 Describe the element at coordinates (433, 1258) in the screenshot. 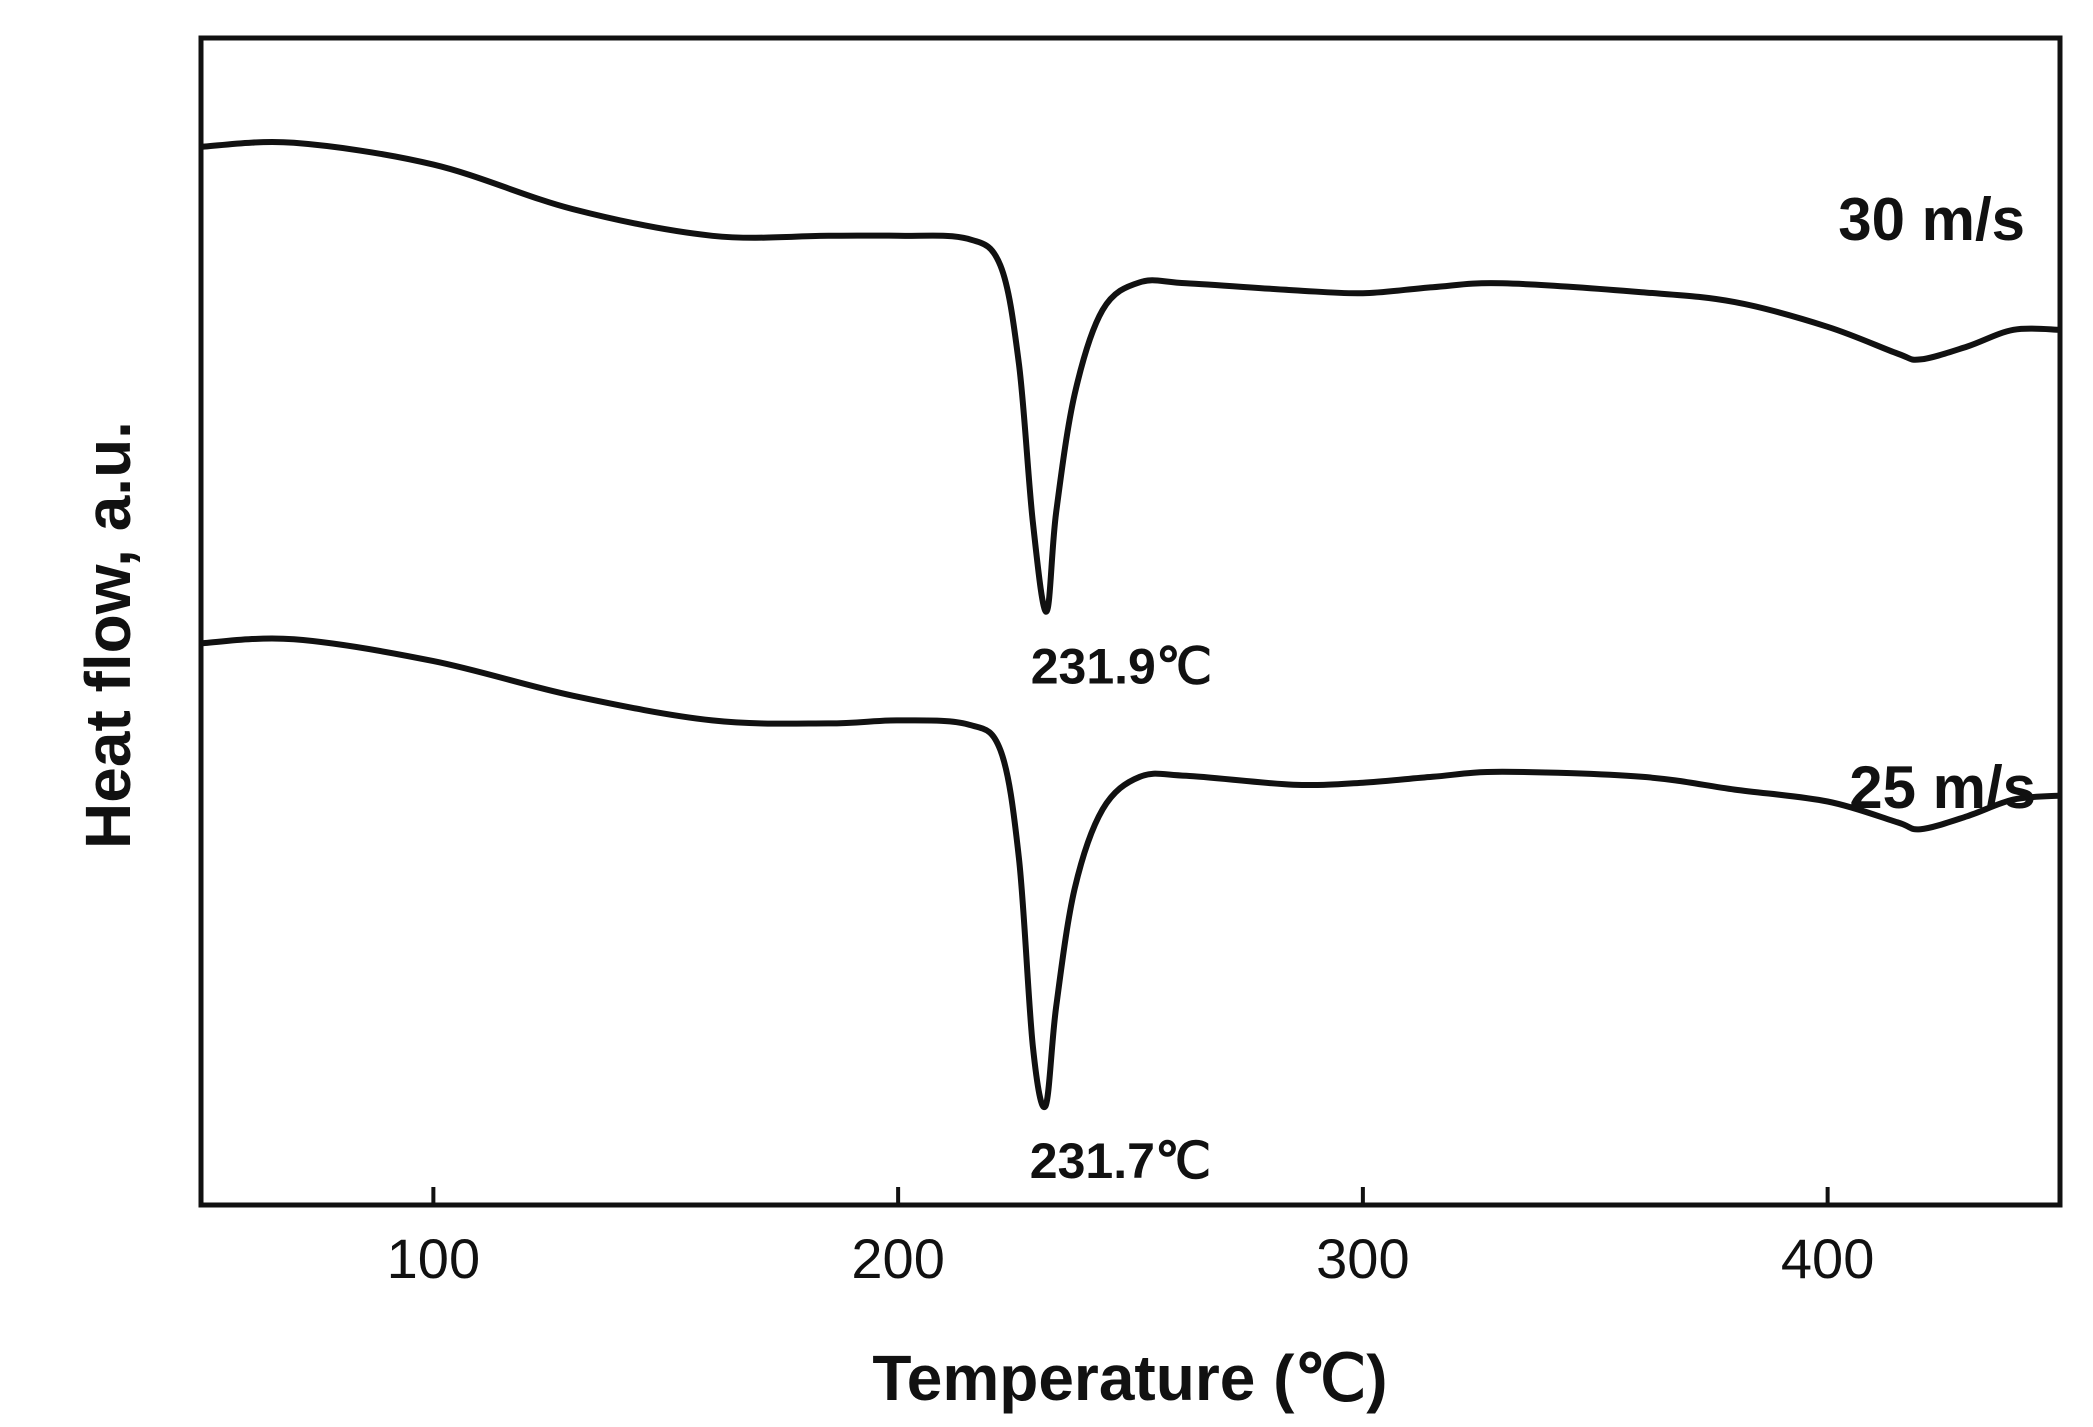

I see `x-tick-label: 100` at that location.